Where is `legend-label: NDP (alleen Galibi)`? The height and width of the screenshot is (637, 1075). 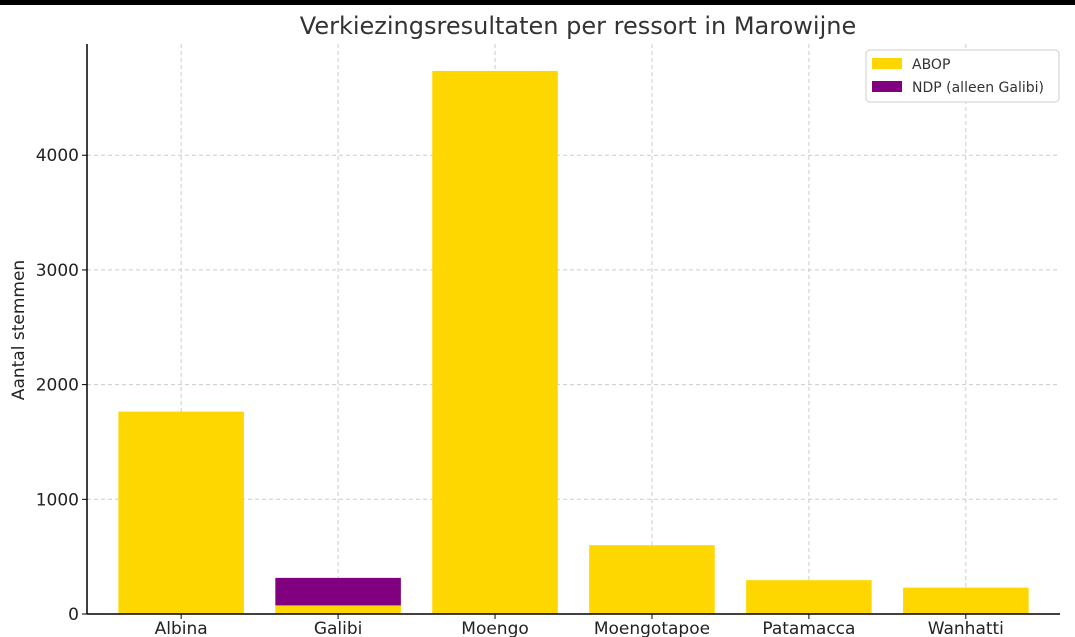
legend-label: NDP (alleen Galibi) is located at coordinates (978, 88).